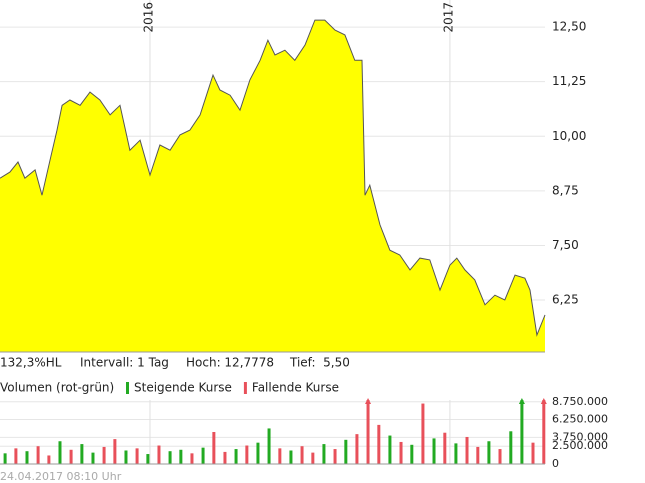 The height and width of the screenshot is (483, 645). I want to click on y-tick-label: 2.500.000, so click(580, 445).